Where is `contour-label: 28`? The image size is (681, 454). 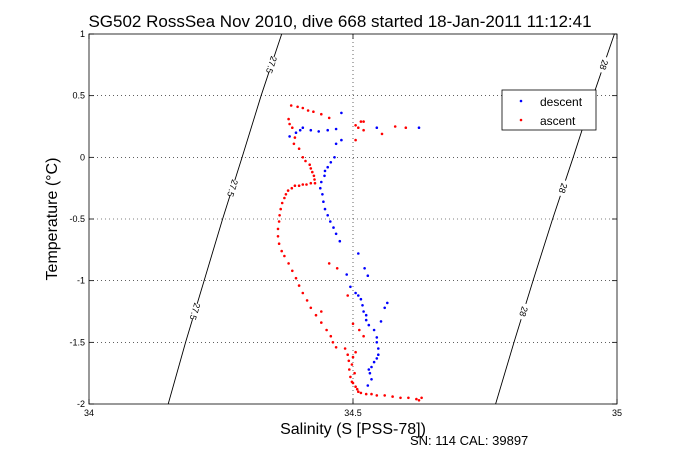
contour-label: 28 is located at coordinates (563, 188).